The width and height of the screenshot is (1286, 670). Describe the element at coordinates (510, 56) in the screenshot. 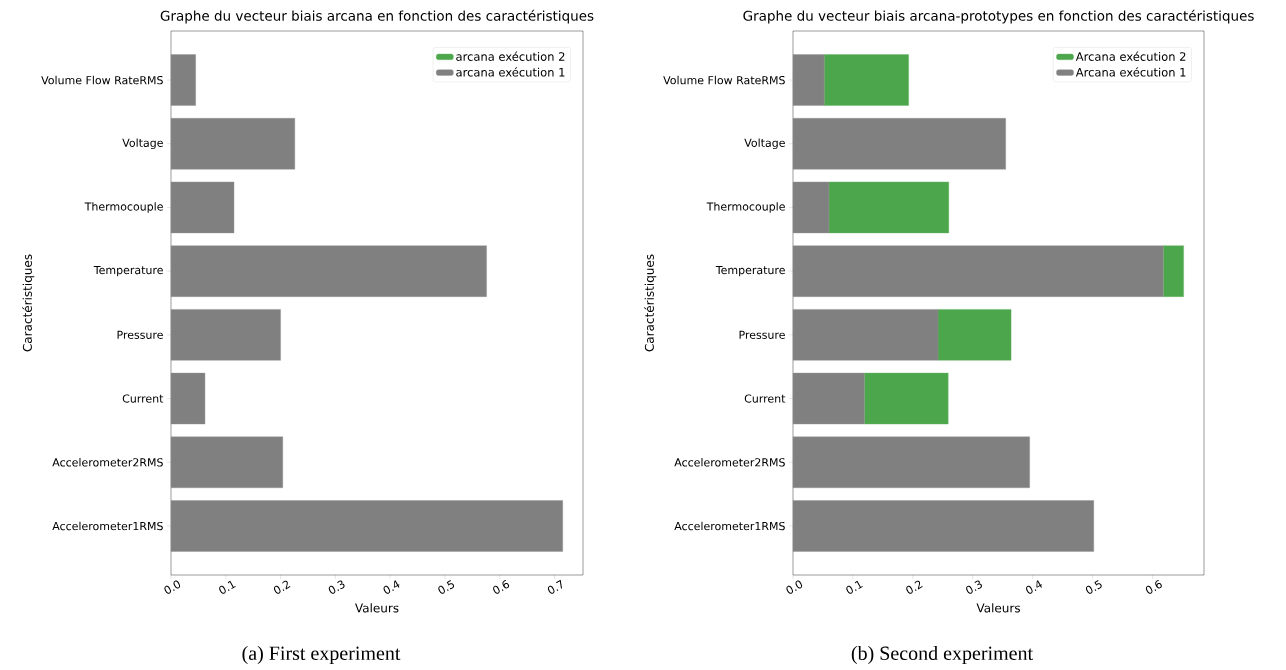

I see `legend-label: arcana exécution 2` at that location.